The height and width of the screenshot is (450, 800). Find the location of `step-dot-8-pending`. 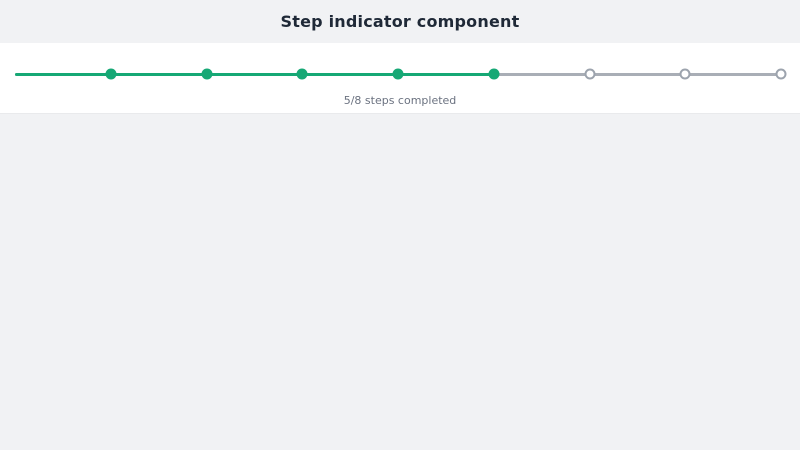

step-dot-8-pending is located at coordinates (781, 74).